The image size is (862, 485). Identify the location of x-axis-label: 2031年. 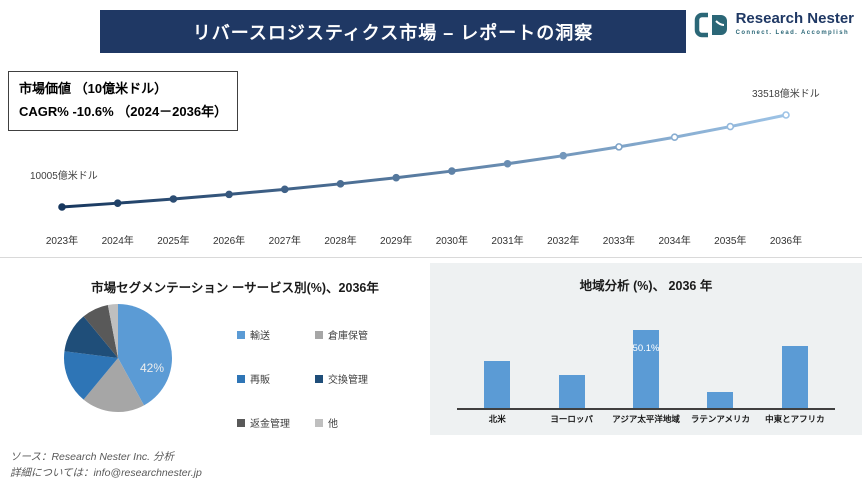
(507, 240).